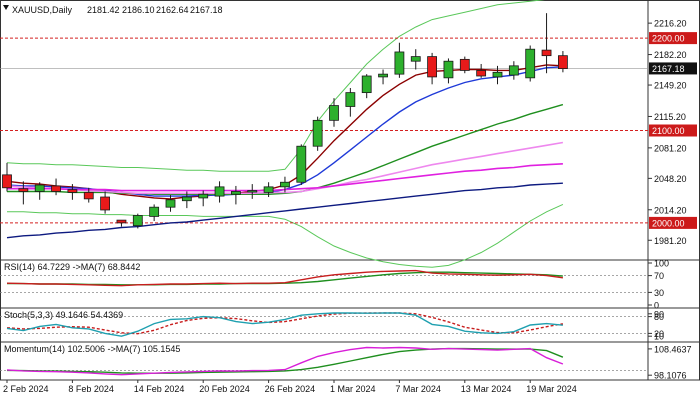  I want to click on x-tick-label-6: 7 Mar 2024, so click(418, 389).